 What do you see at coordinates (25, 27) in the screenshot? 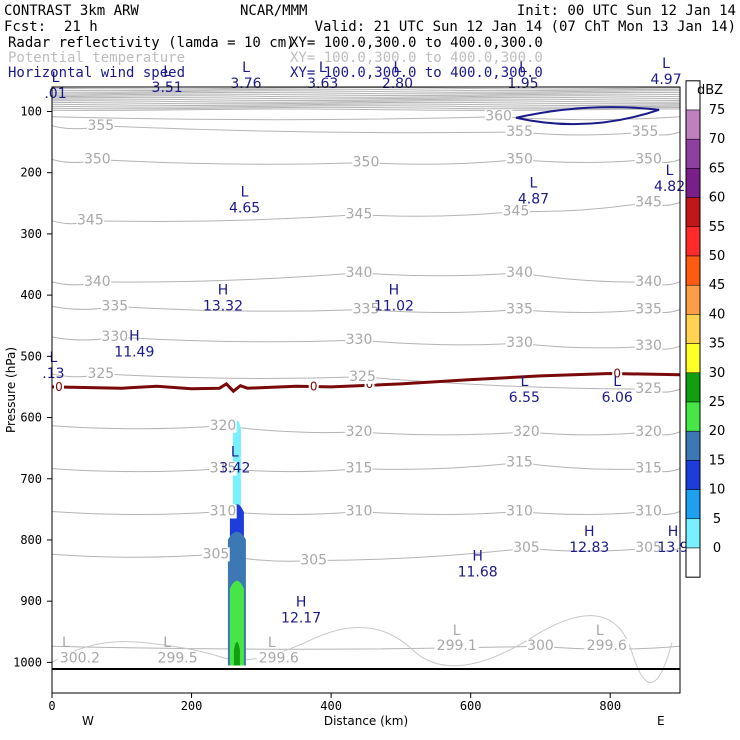
I see `forecast-label: Fcst:` at bounding box center [25, 27].